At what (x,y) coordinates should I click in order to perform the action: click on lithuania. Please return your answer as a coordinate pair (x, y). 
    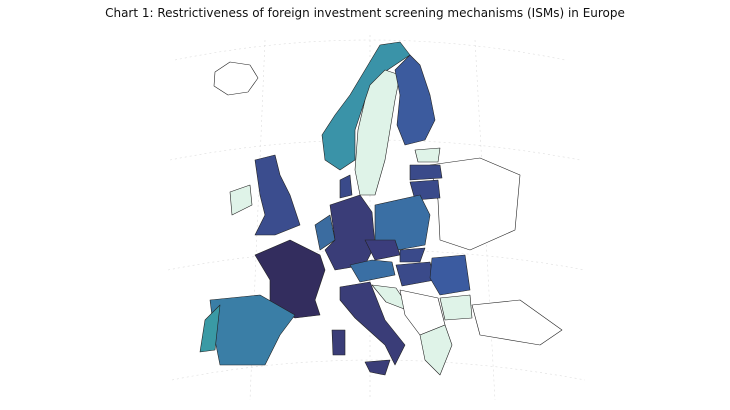
    Looking at the image, I should click on (425, 190).